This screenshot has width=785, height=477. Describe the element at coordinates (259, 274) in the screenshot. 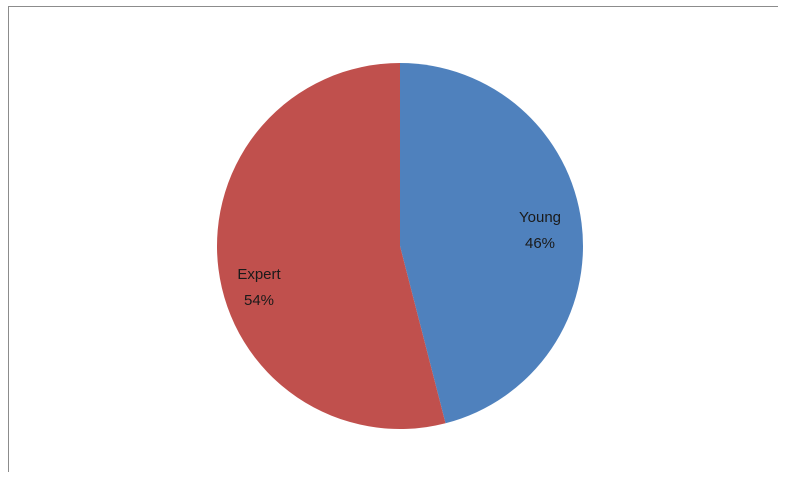

I see `slice-label-expert-name: Expert` at that location.